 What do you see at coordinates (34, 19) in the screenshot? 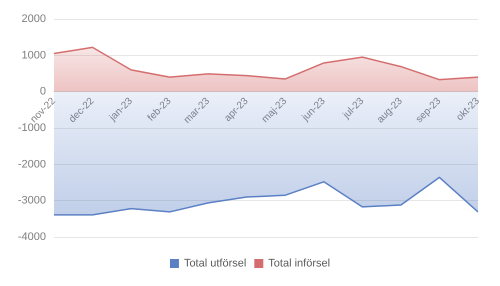
I see `y-tick-label: 2000` at bounding box center [34, 19].